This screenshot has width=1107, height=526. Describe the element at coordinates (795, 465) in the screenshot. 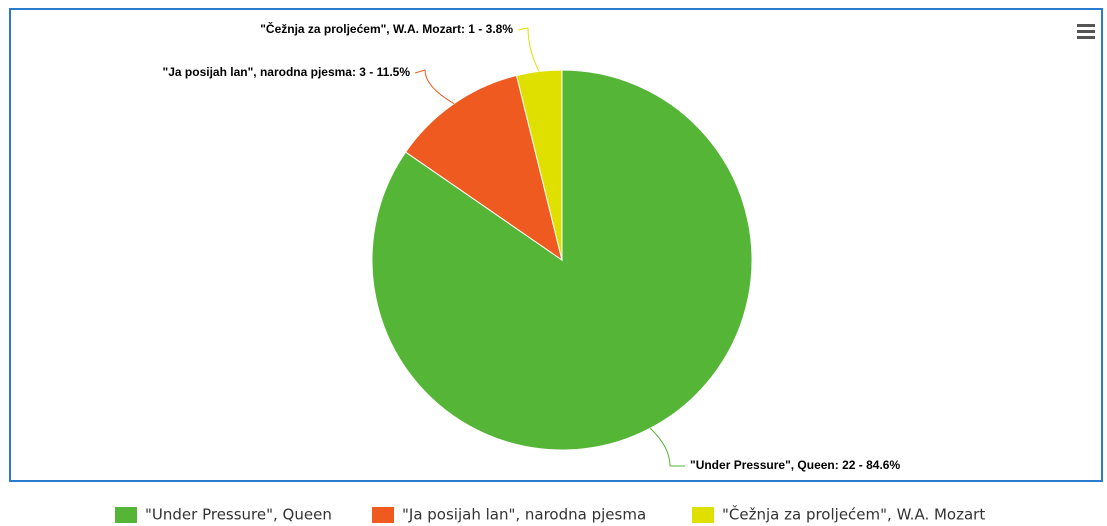

I see `data-label: "Under Pressure", Queen: 22 - 84.6%` at that location.